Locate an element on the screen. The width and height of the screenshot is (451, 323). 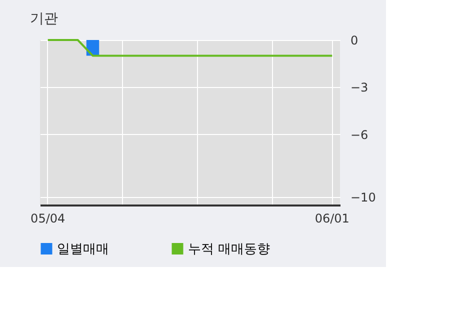
y-tick-label: −3 is located at coordinates (359, 87).